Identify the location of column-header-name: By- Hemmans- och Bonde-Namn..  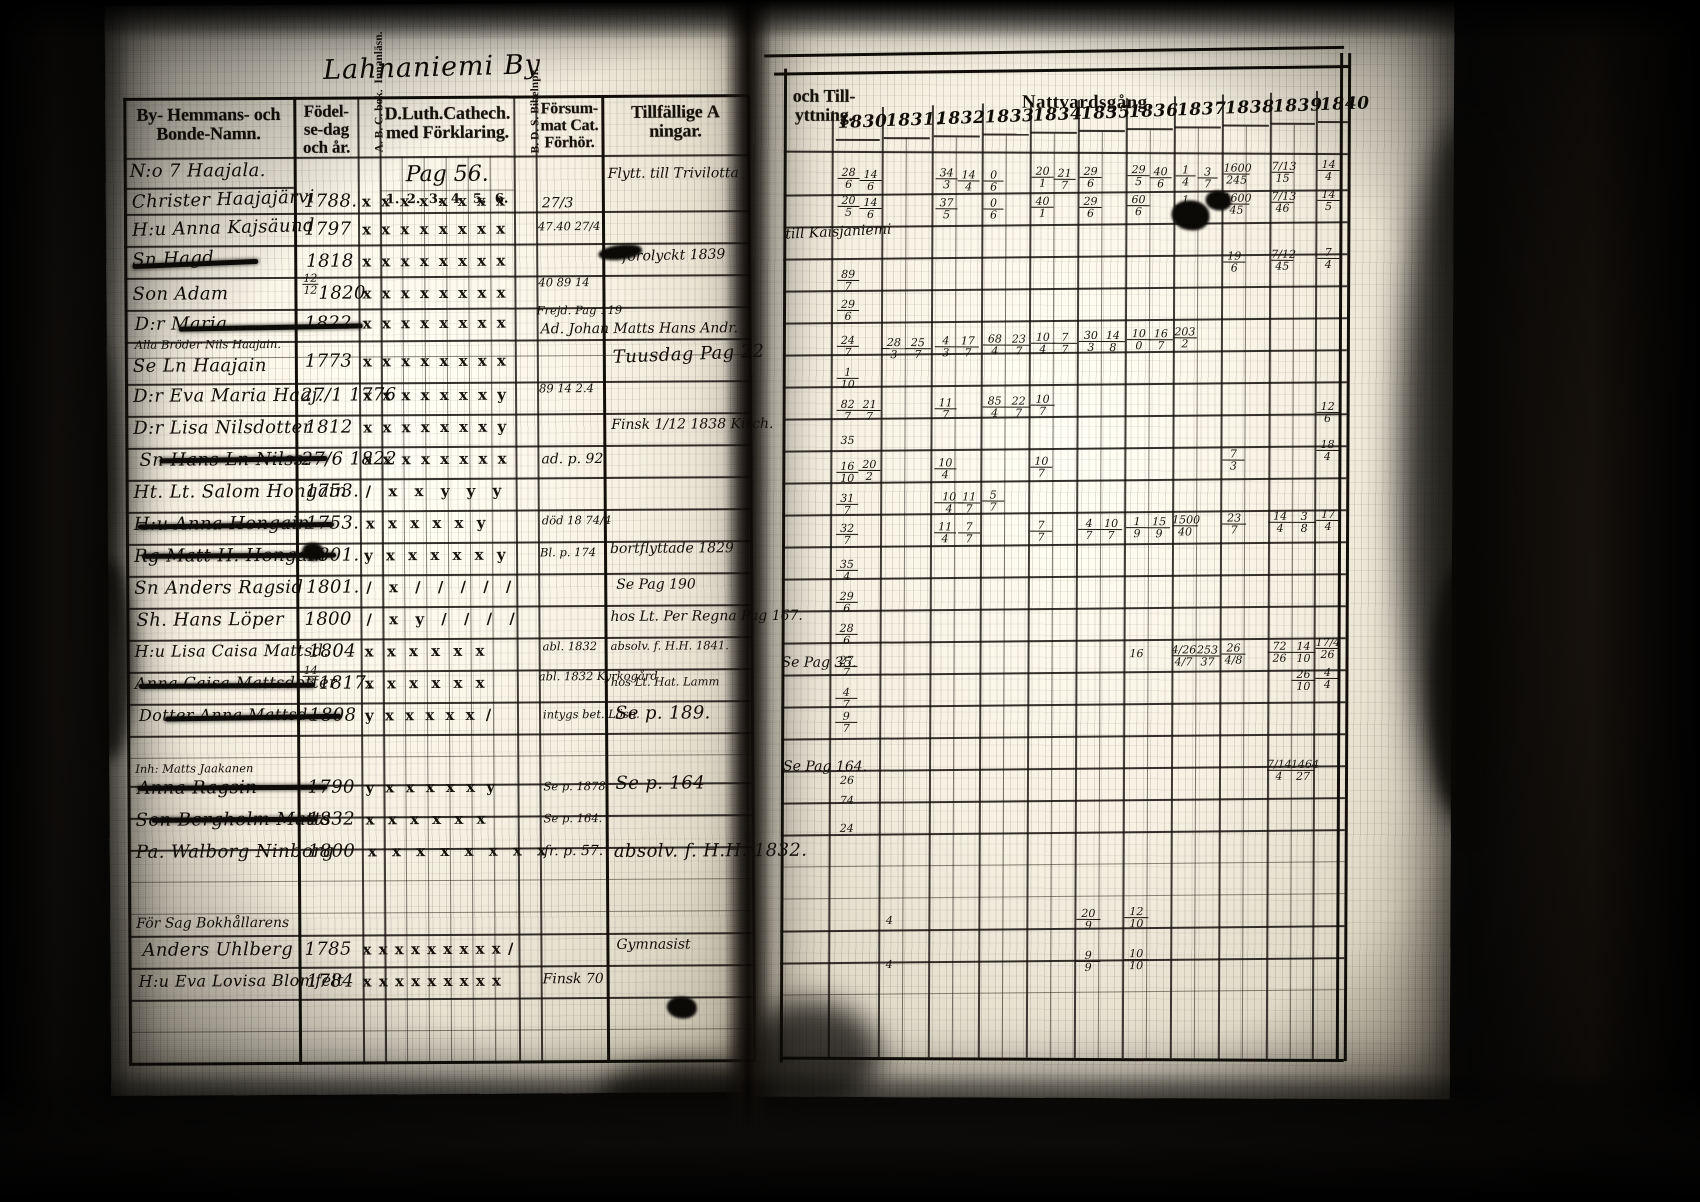
(208, 123).